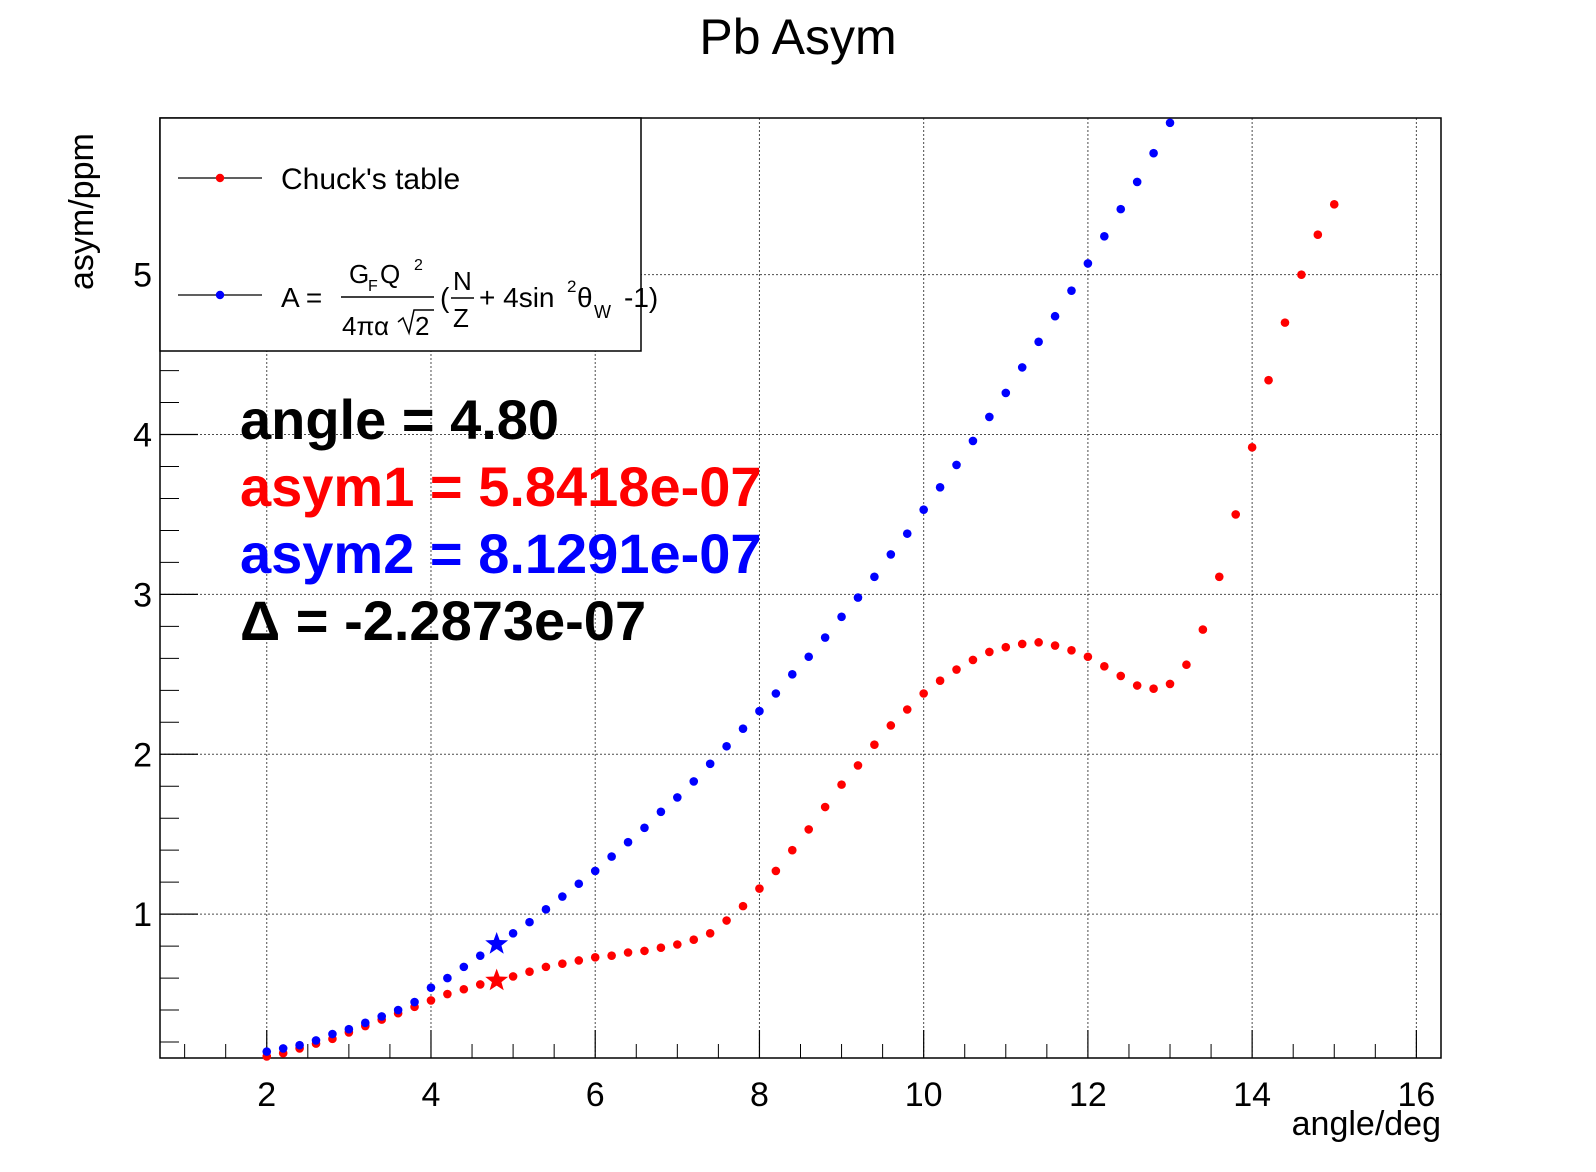 The height and width of the screenshot is (1172, 1596). What do you see at coordinates (846, 1095) in the screenshot?
I see `x-tick-labels: 2 4 6 8 10 12 14 16` at bounding box center [846, 1095].